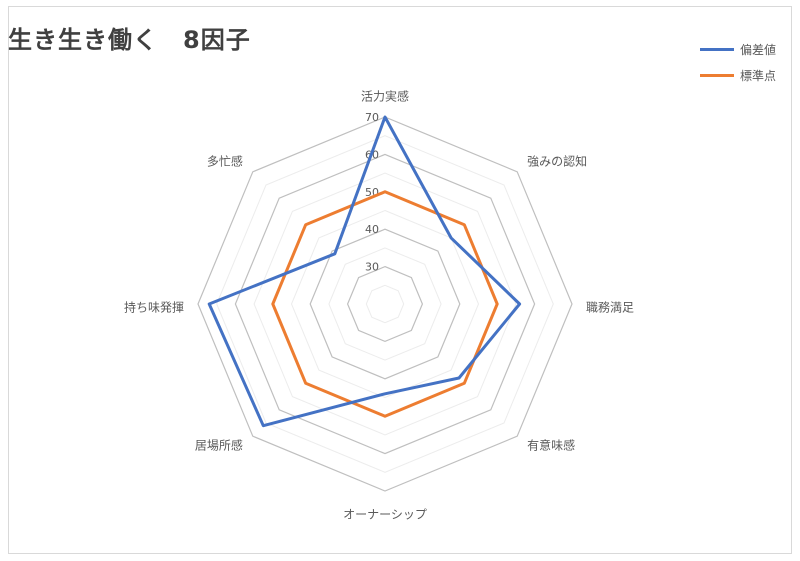 The width and height of the screenshot is (800, 561). What do you see at coordinates (385, 515) in the screenshot?
I see `category-label-5: オーナーシップ` at bounding box center [385, 515].